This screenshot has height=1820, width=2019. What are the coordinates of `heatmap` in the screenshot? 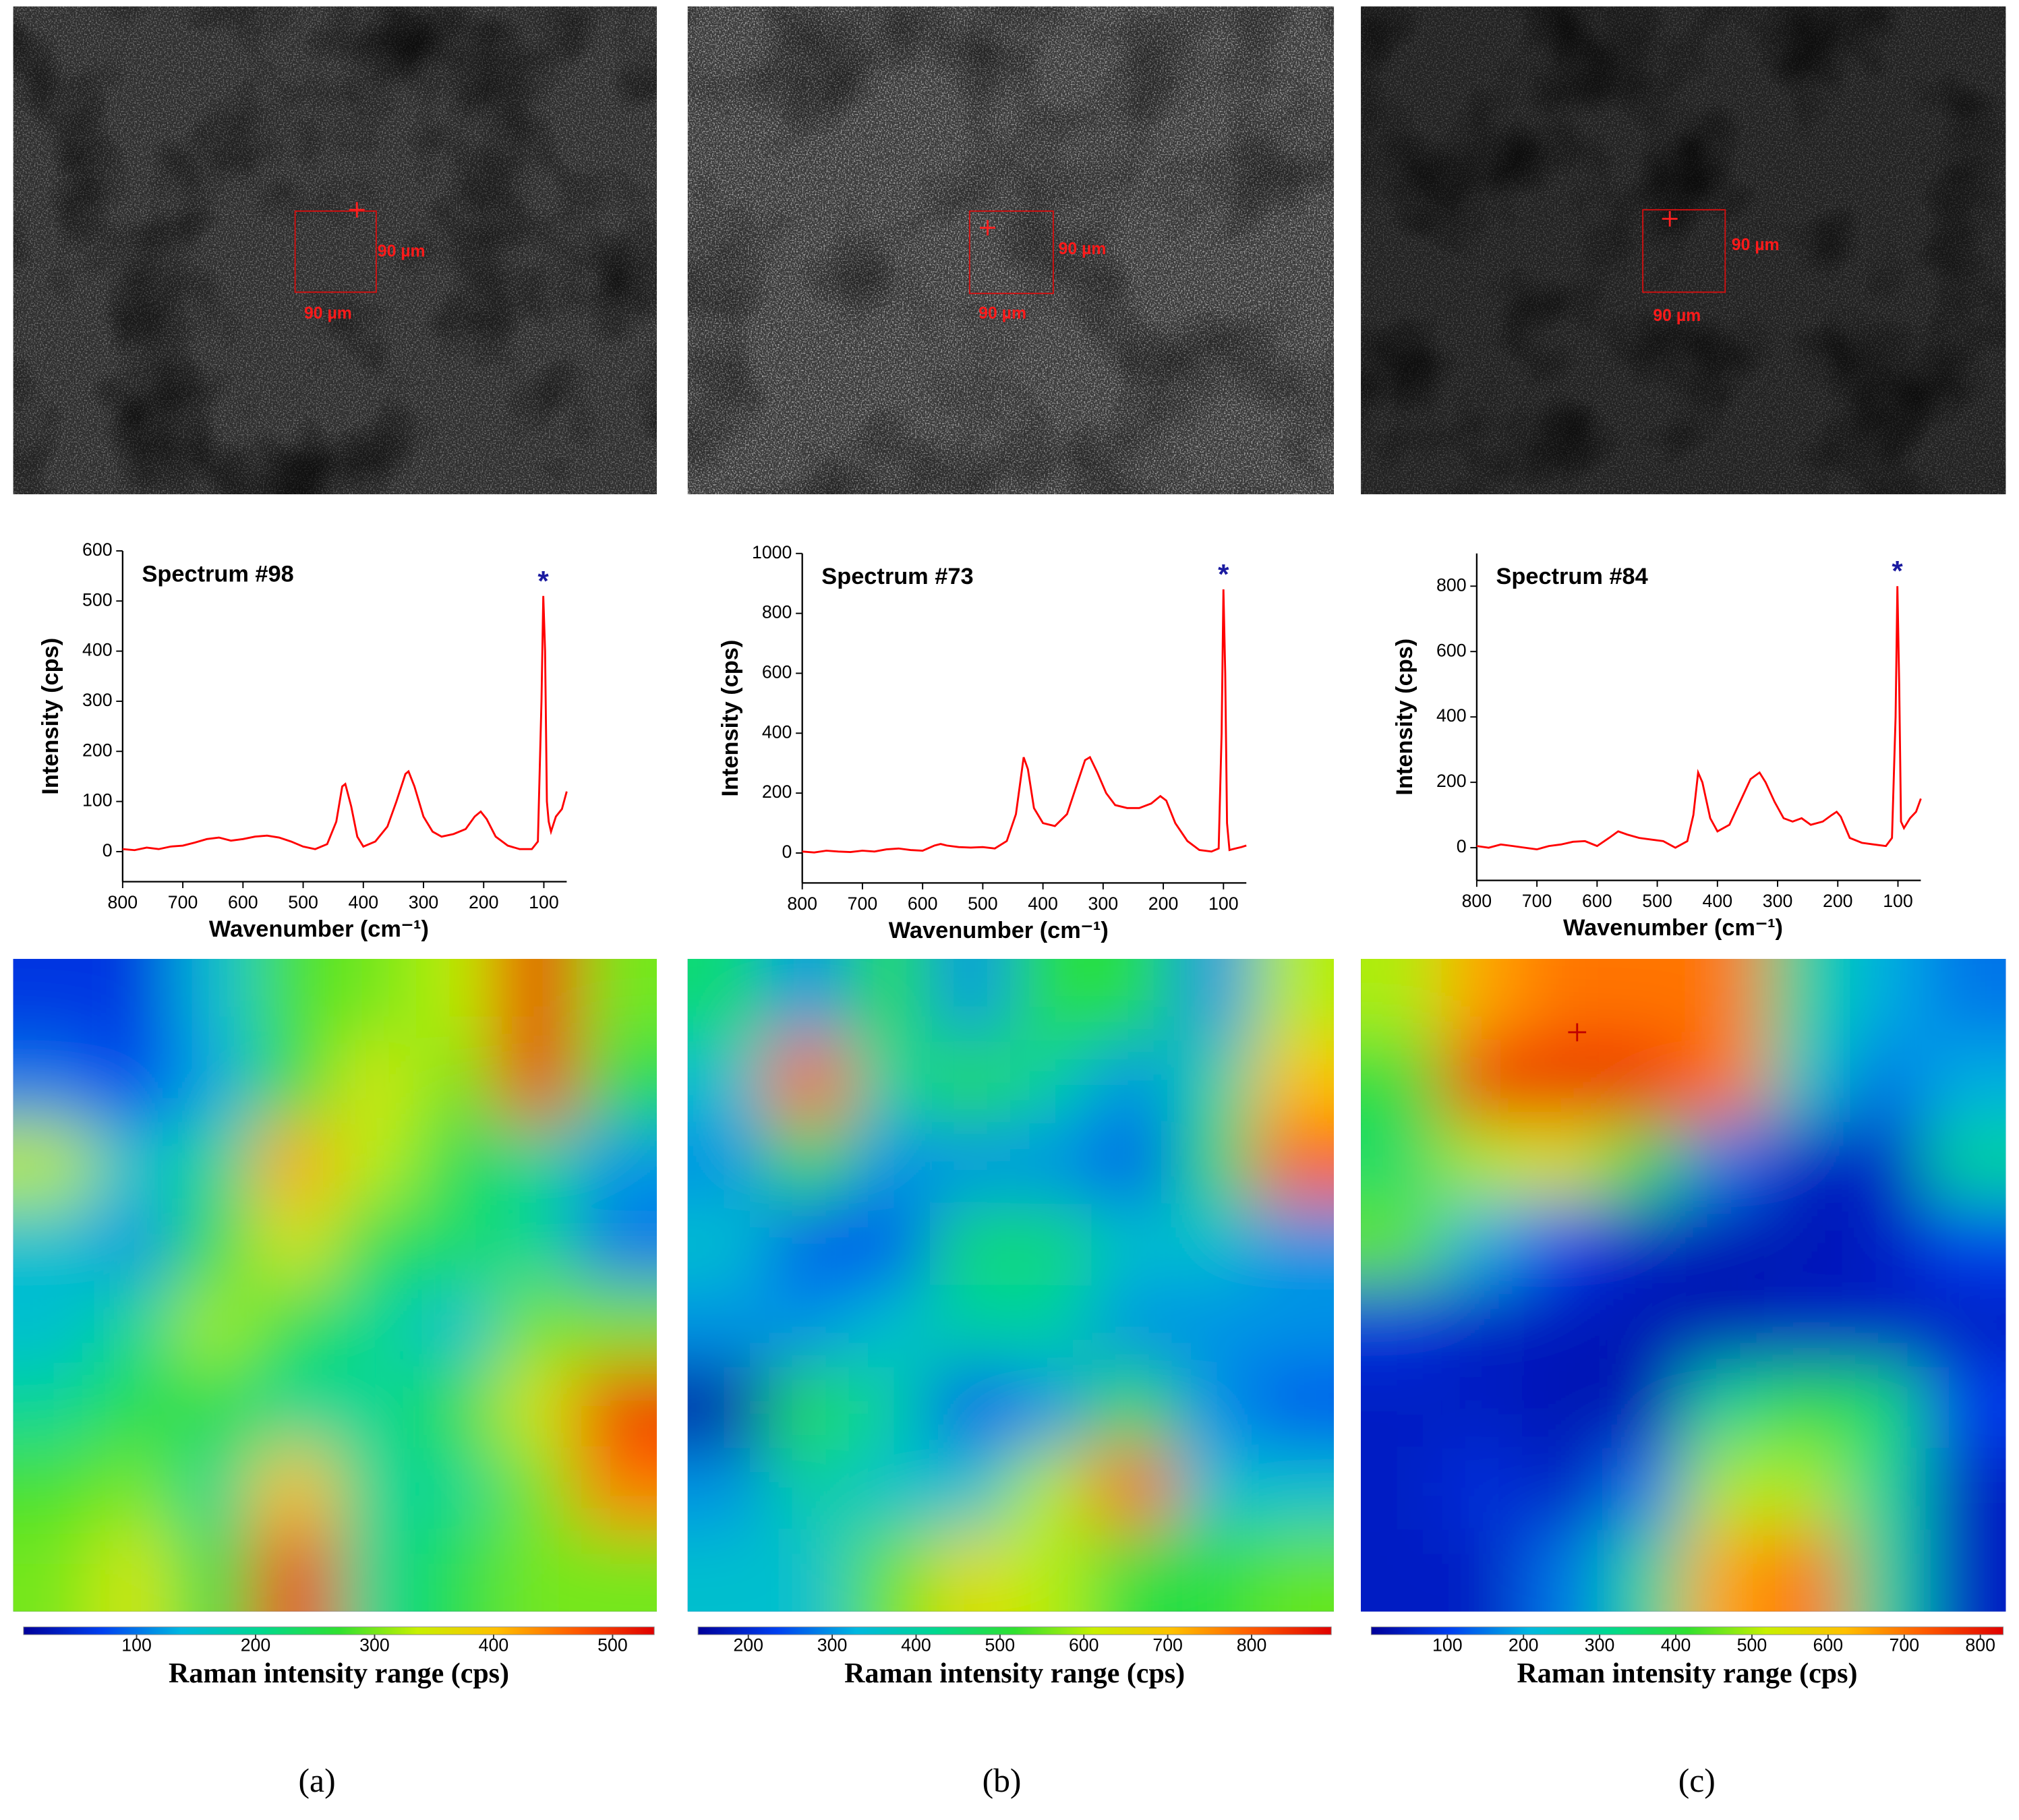 It's located at (335, 1285).